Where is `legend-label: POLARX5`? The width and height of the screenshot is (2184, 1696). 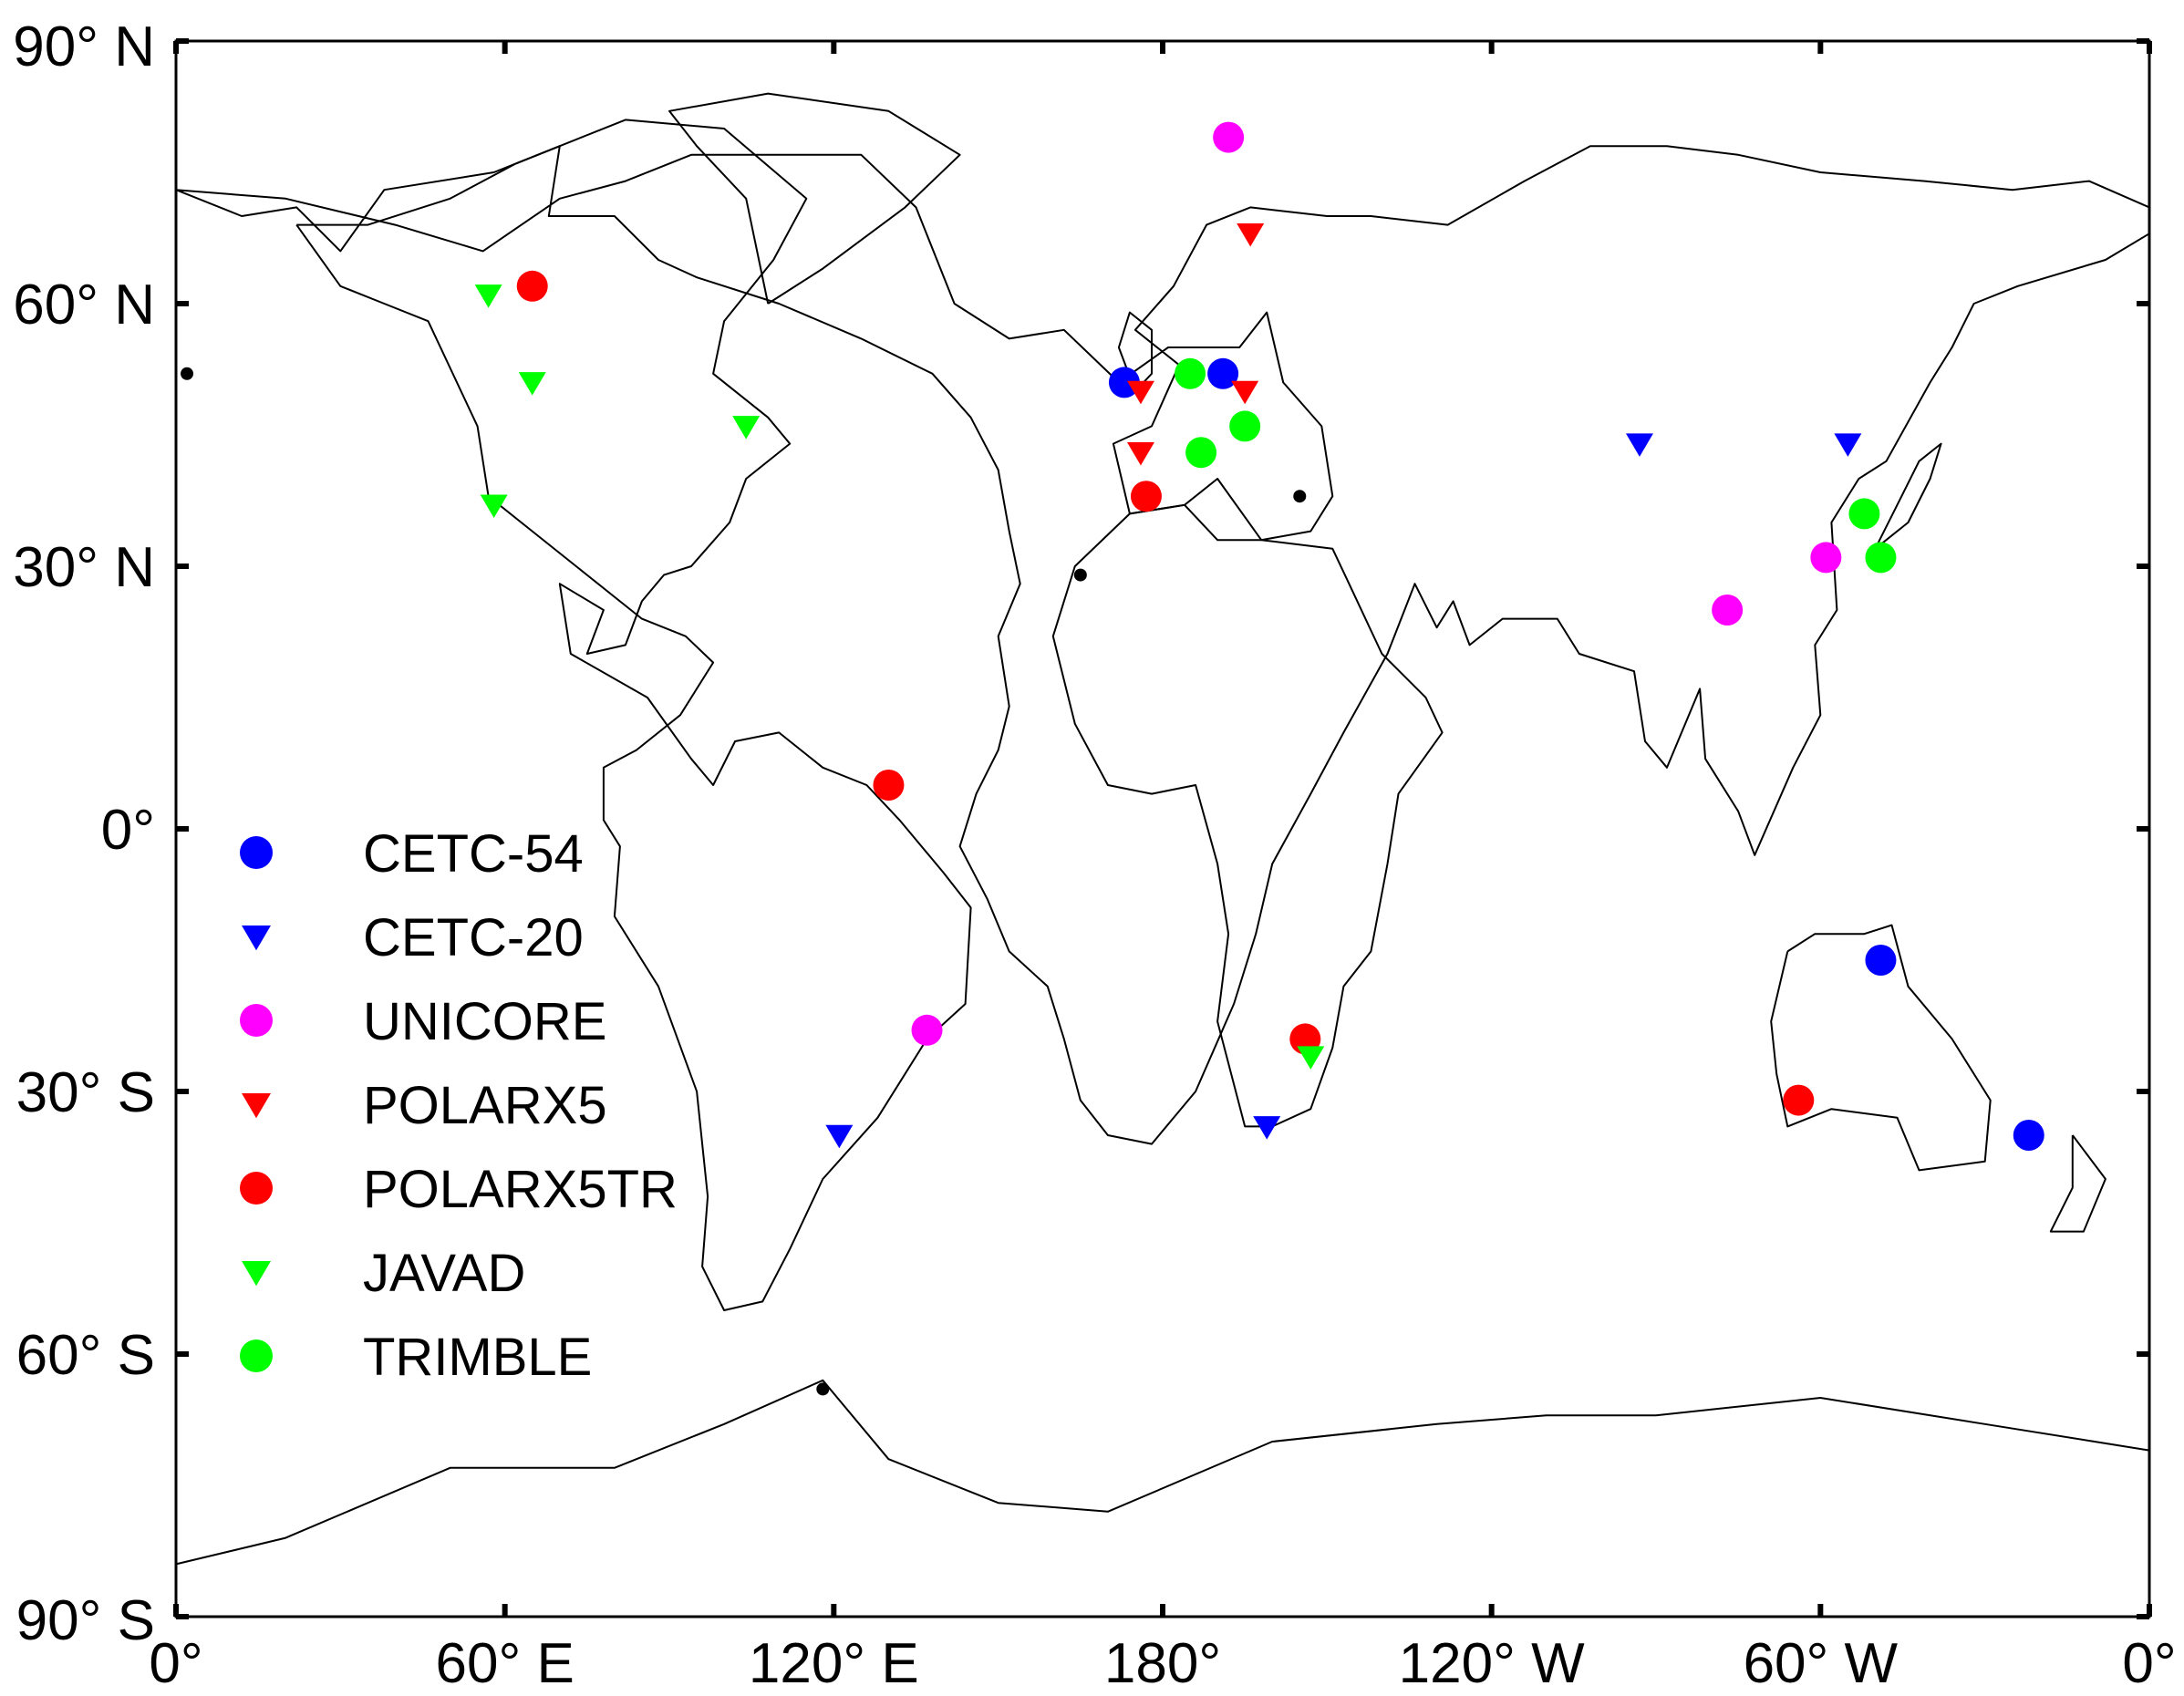
legend-label: POLARX5 is located at coordinates (485, 1105).